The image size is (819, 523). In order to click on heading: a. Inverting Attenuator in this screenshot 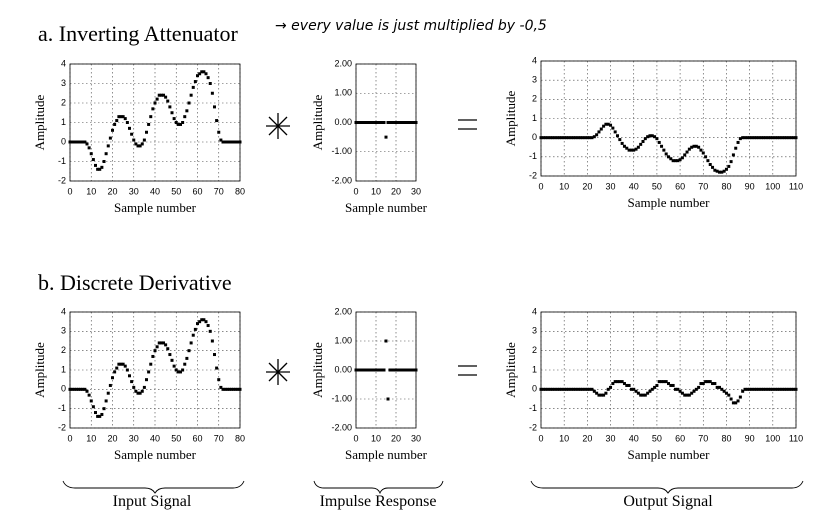, I will do `click(138, 33)`.